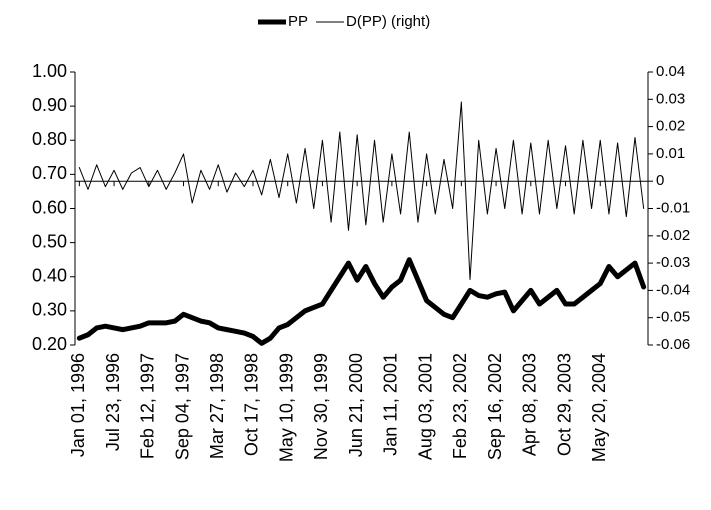 This screenshot has width=711, height=510. I want to click on series-line, so click(361, 301).